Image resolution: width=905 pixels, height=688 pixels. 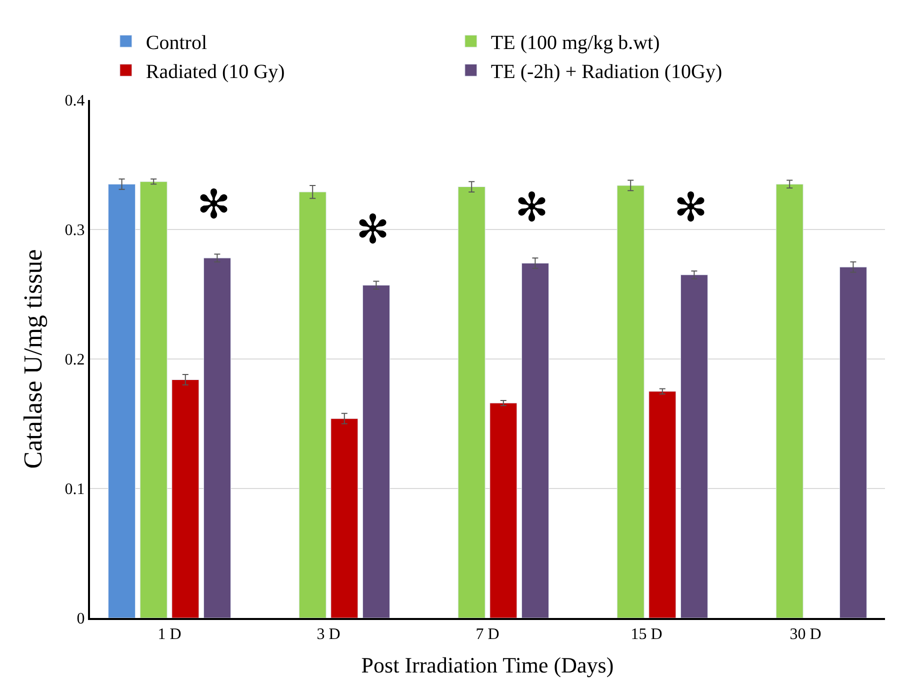 What do you see at coordinates (177, 43) in the screenshot?
I see `legend-label: Control` at bounding box center [177, 43].